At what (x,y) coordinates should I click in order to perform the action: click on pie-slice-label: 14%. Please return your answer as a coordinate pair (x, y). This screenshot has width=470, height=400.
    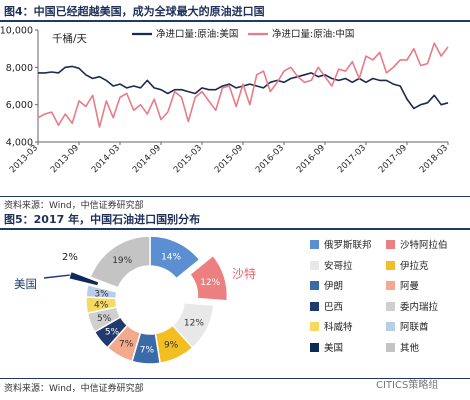
    Looking at the image, I should click on (171, 257).